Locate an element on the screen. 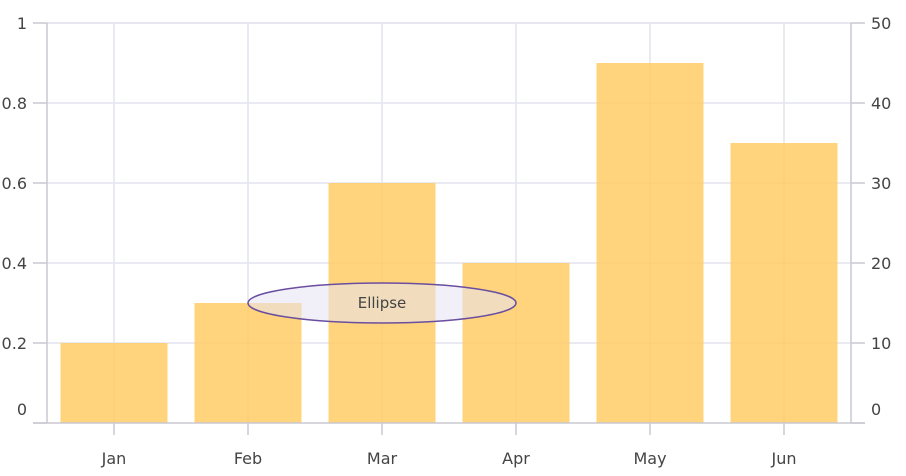 This screenshot has width=906, height=476. bar-jan is located at coordinates (114, 383).